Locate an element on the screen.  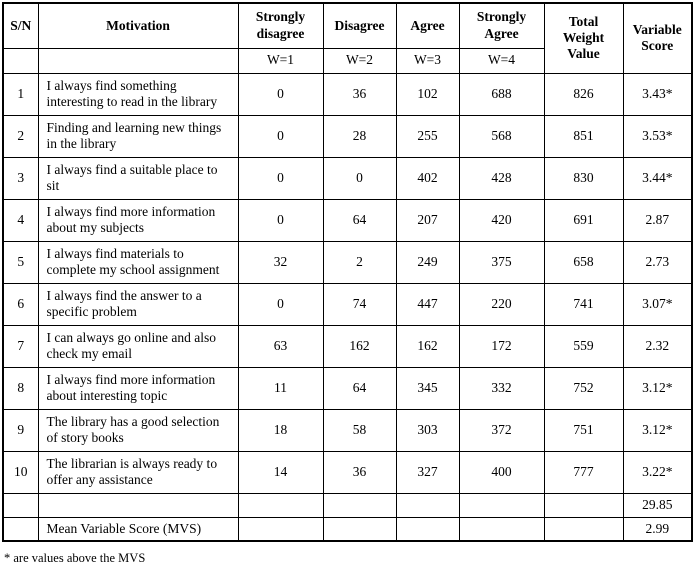
sn-cell: 2 is located at coordinates (20, 136).